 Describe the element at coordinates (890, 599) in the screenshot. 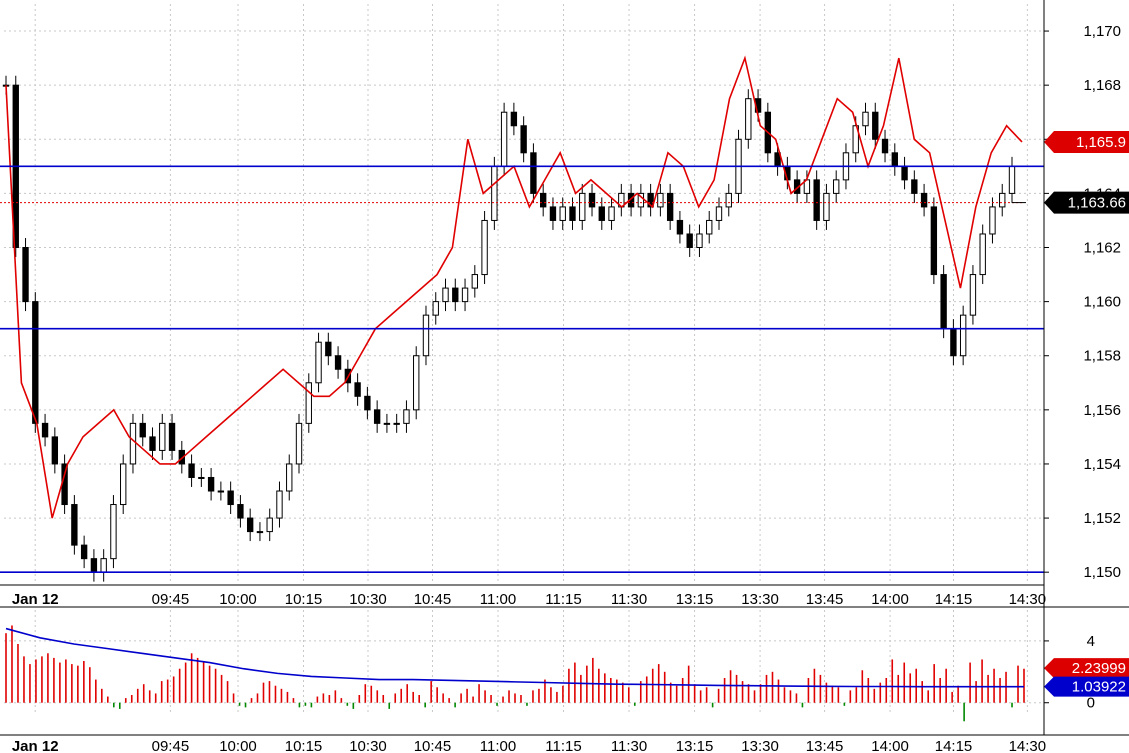

I see `price-x-tick-label: 14:00` at that location.